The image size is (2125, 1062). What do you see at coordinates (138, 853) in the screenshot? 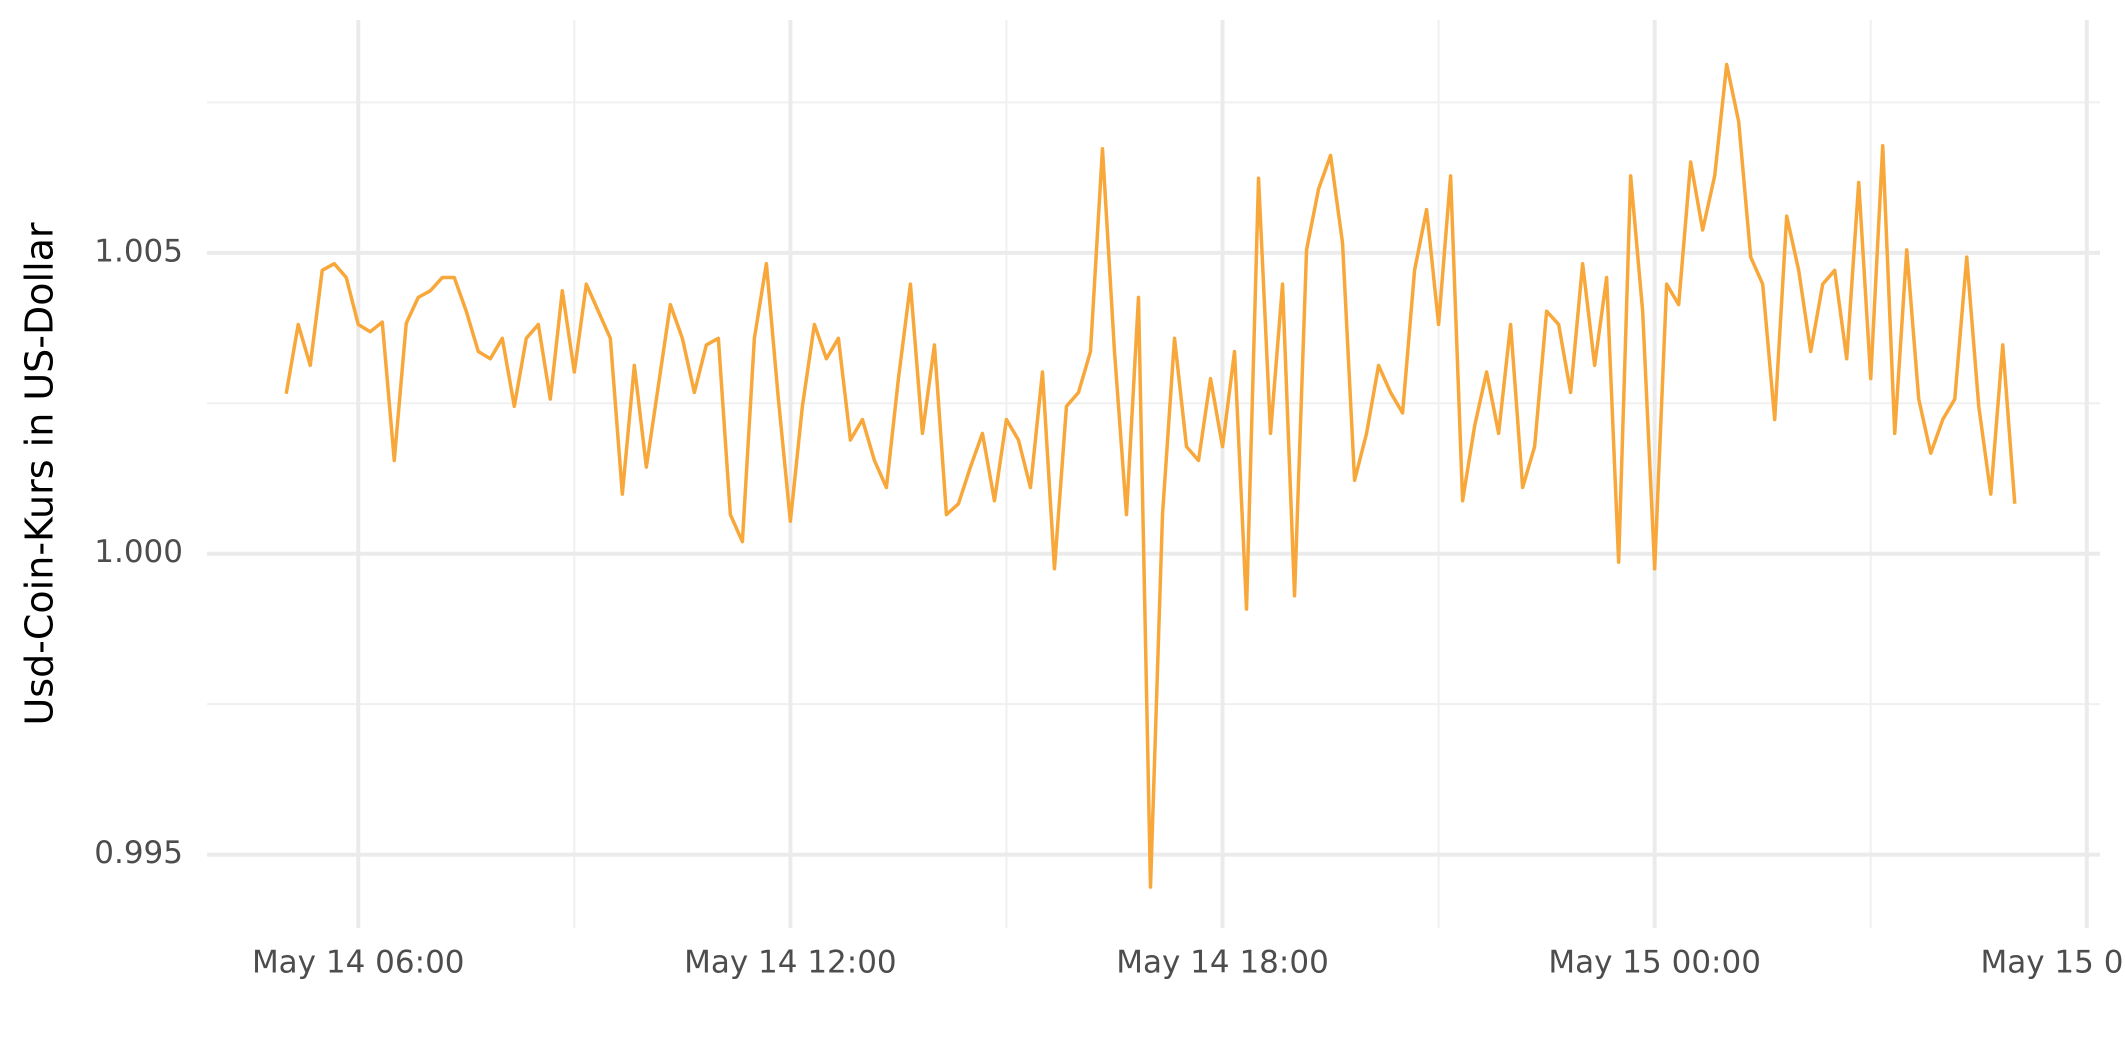
I see `y-tick-label: 0.995` at bounding box center [138, 853].